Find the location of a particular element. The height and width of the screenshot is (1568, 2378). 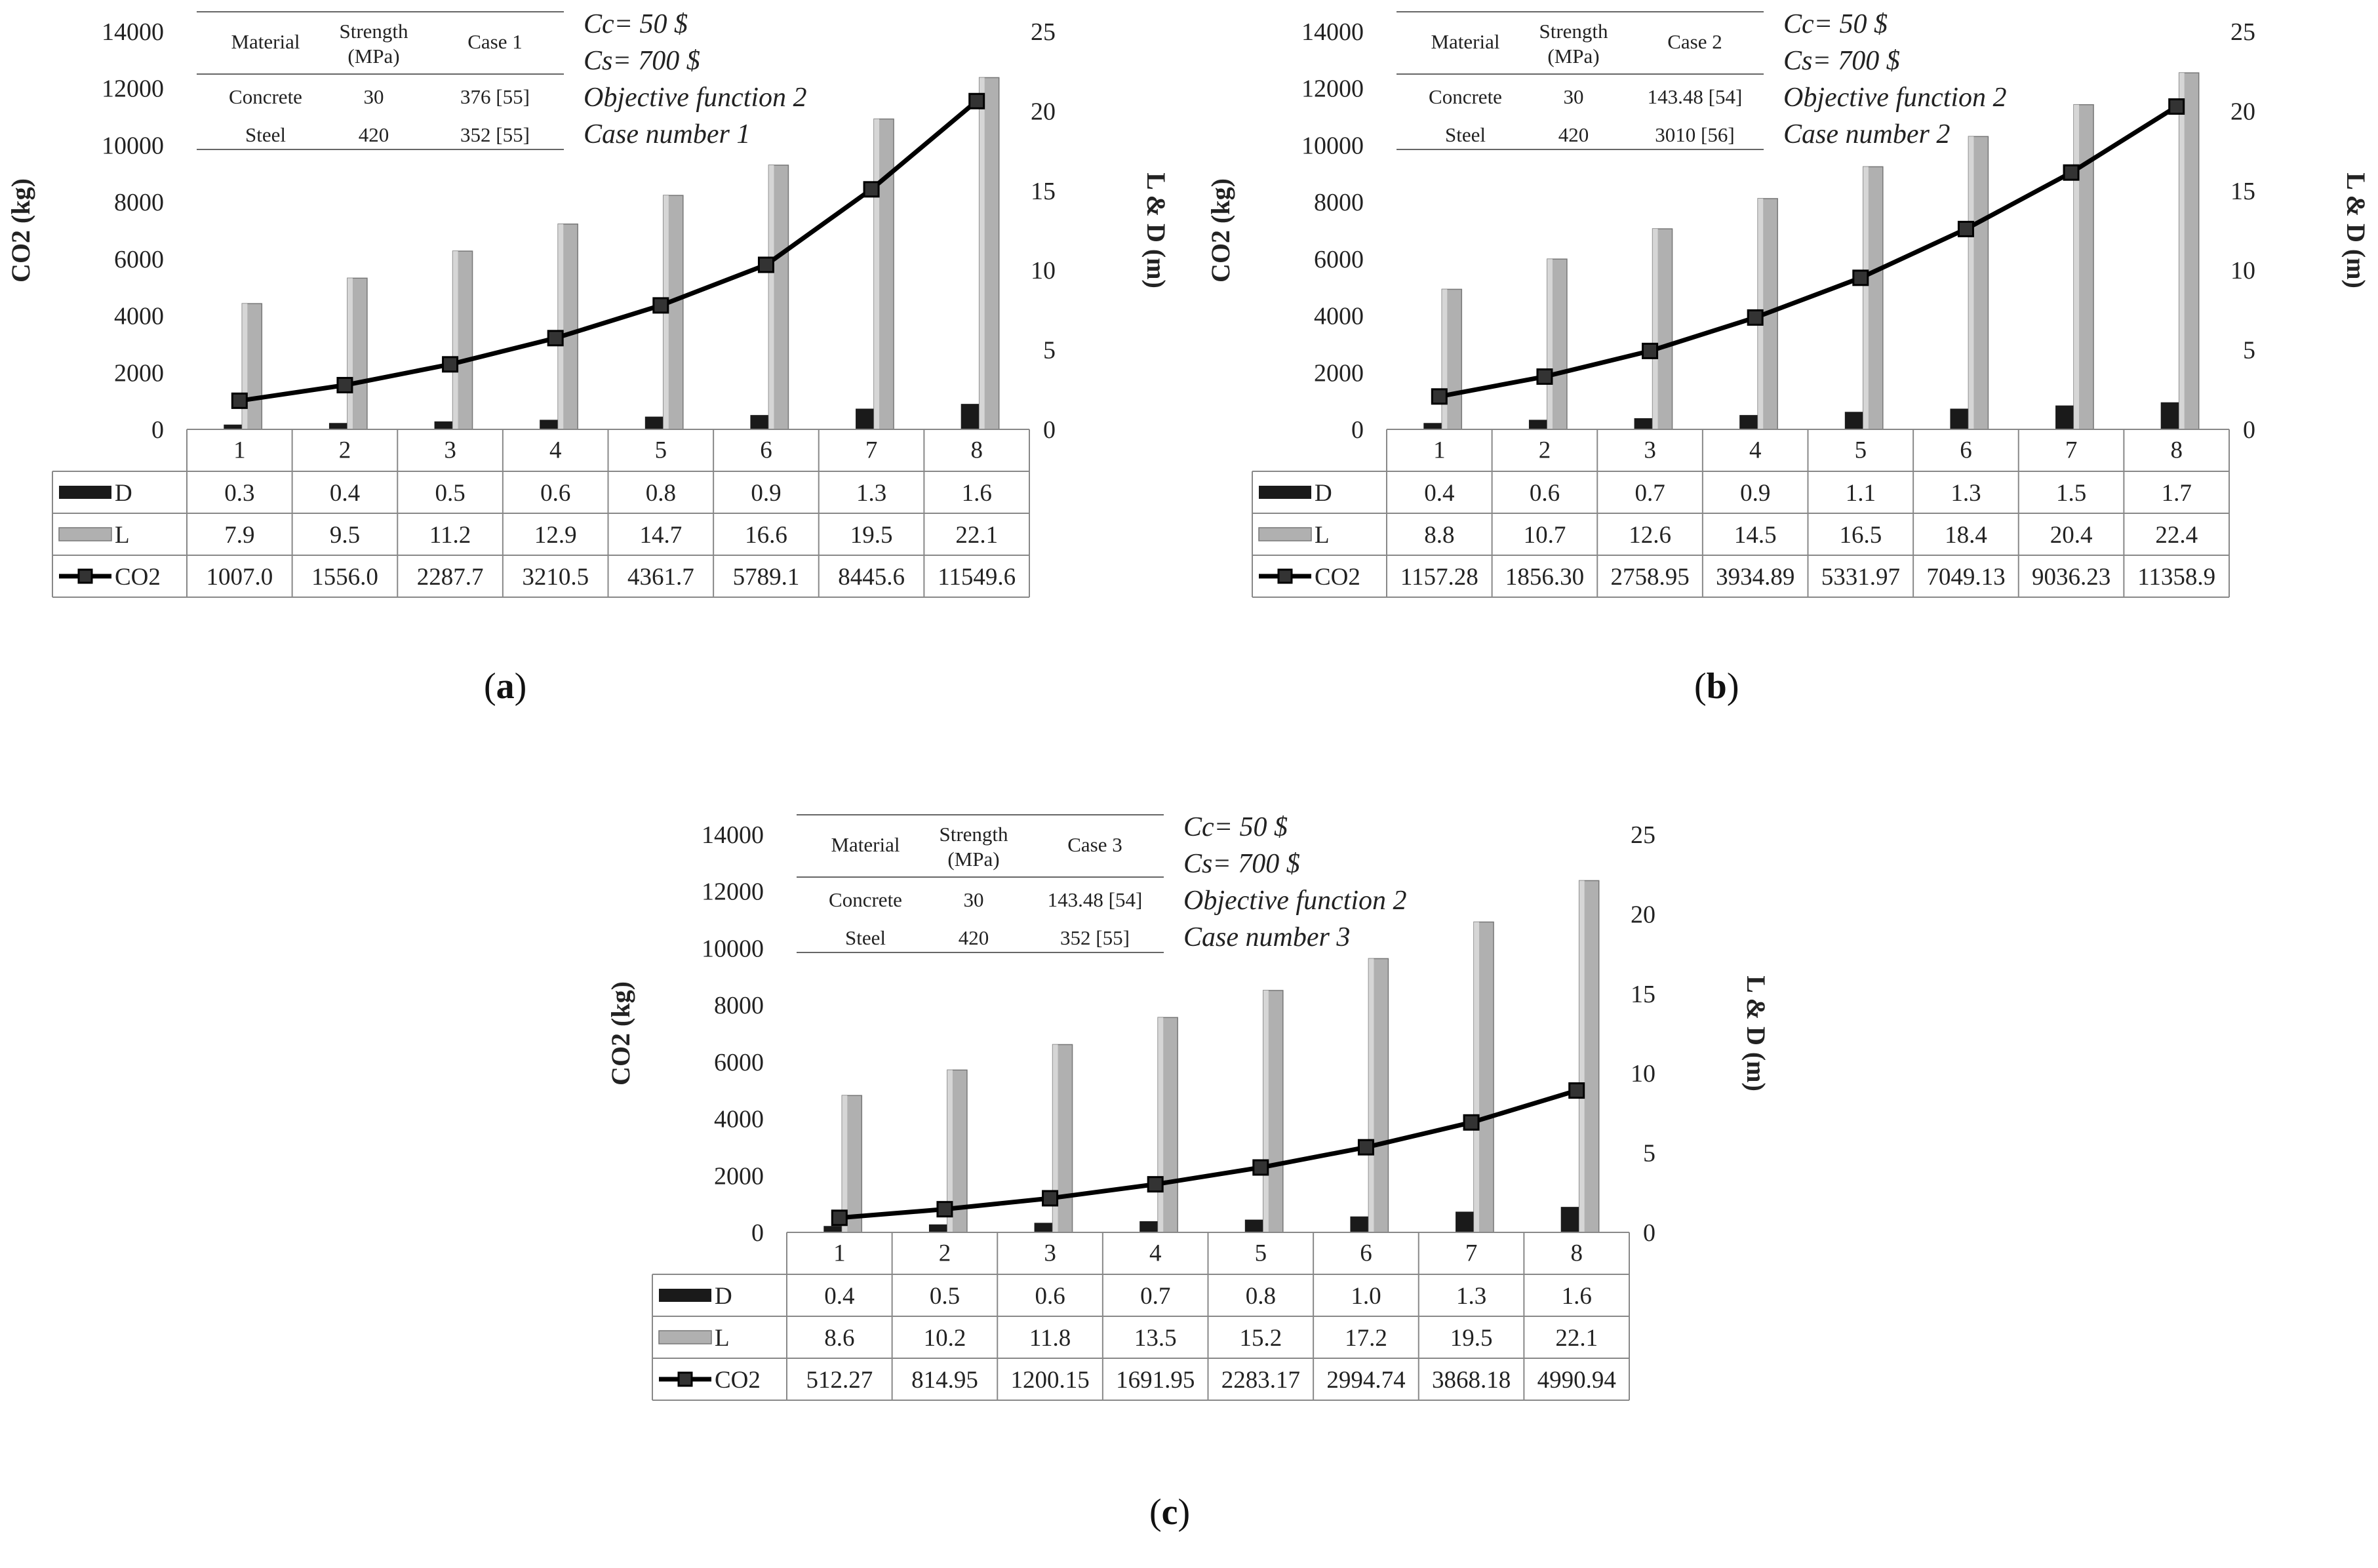

ytick-label: 0 is located at coordinates (757, 1233).